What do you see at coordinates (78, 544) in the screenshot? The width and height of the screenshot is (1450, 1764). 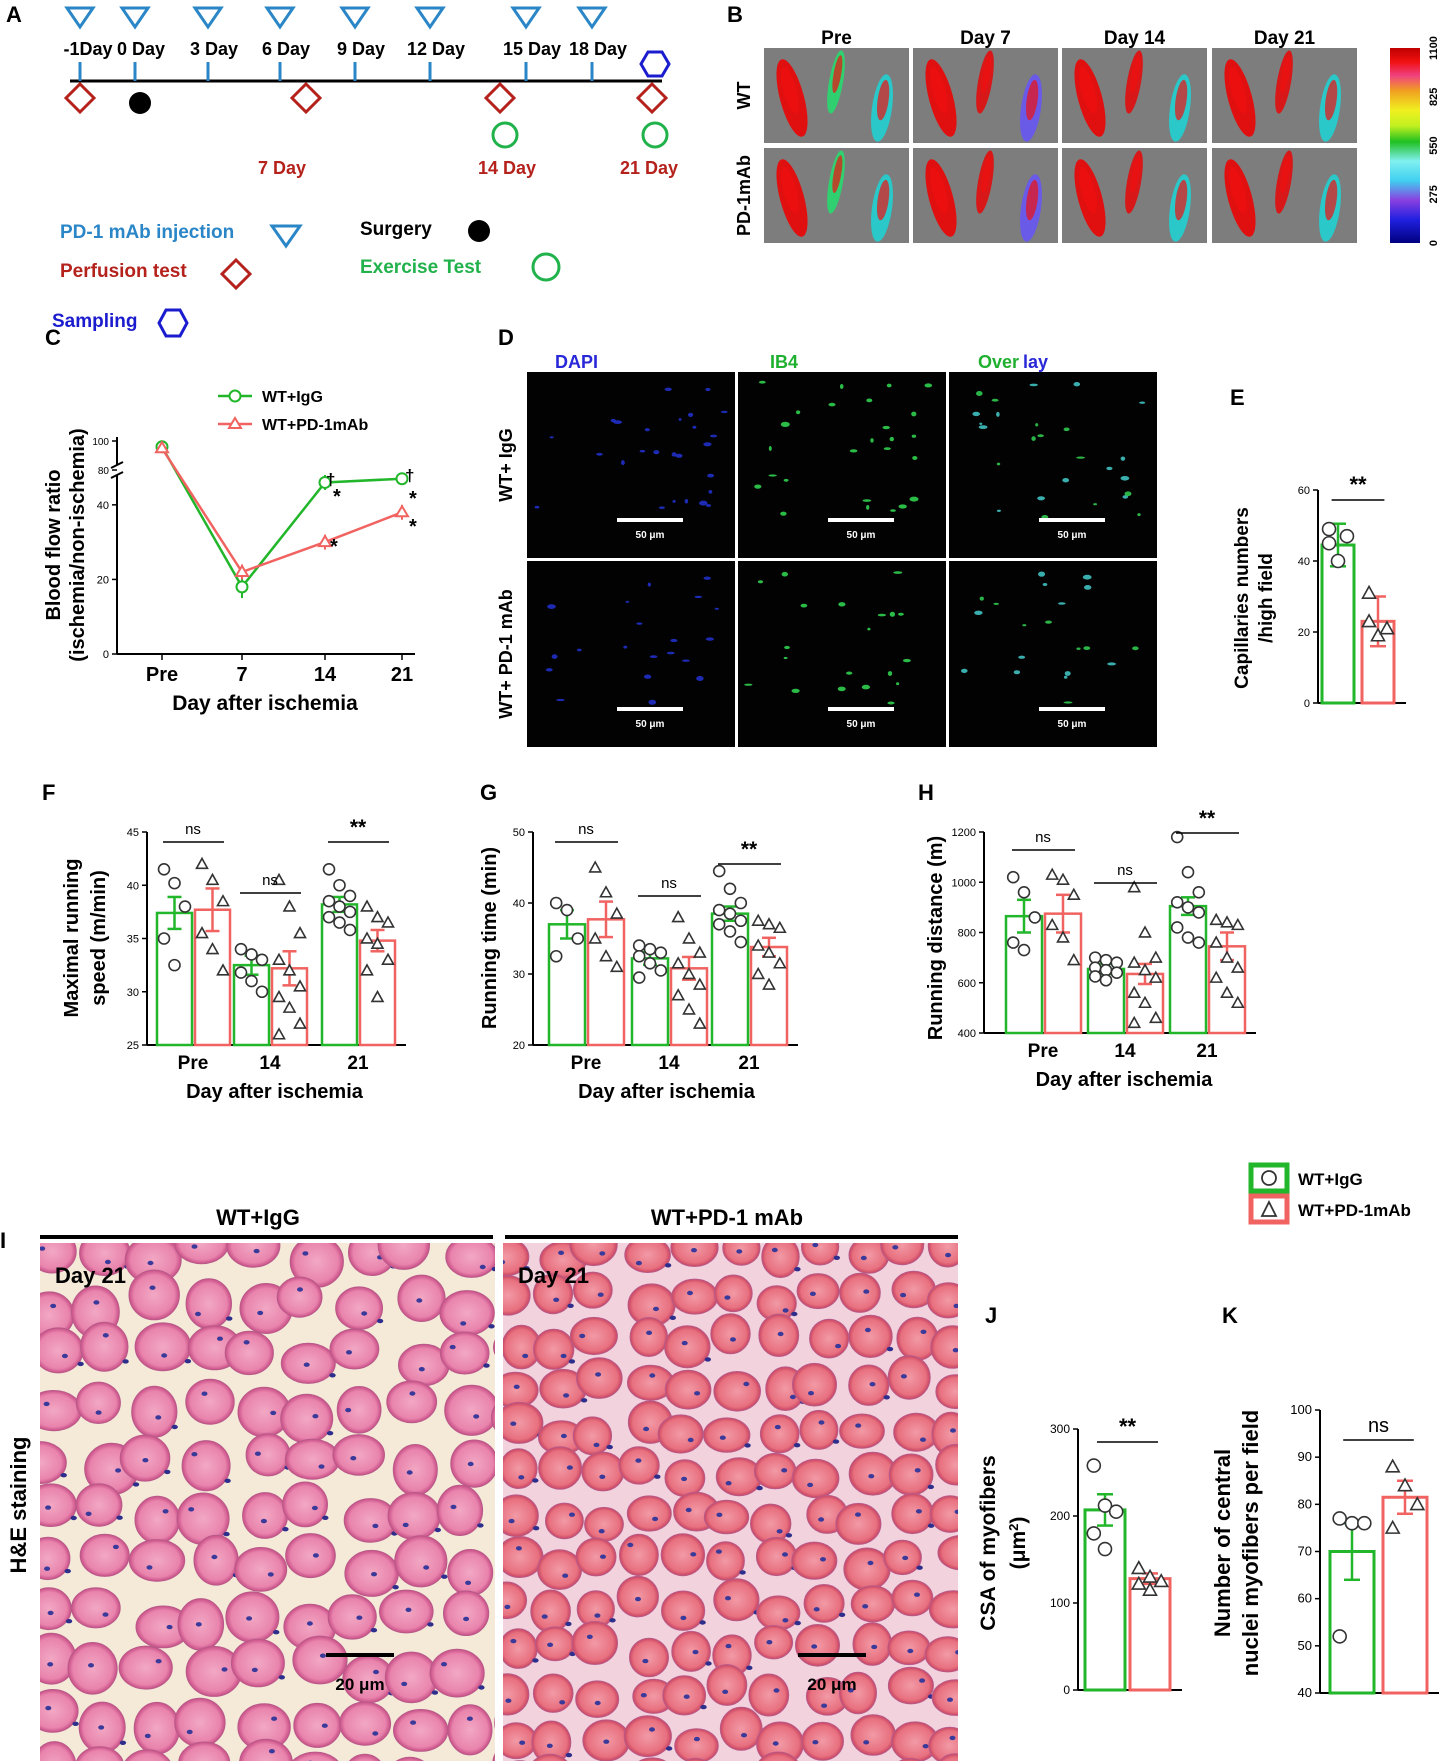 I see `y-axis-label: (ischemia/non-ischemia)` at bounding box center [78, 544].